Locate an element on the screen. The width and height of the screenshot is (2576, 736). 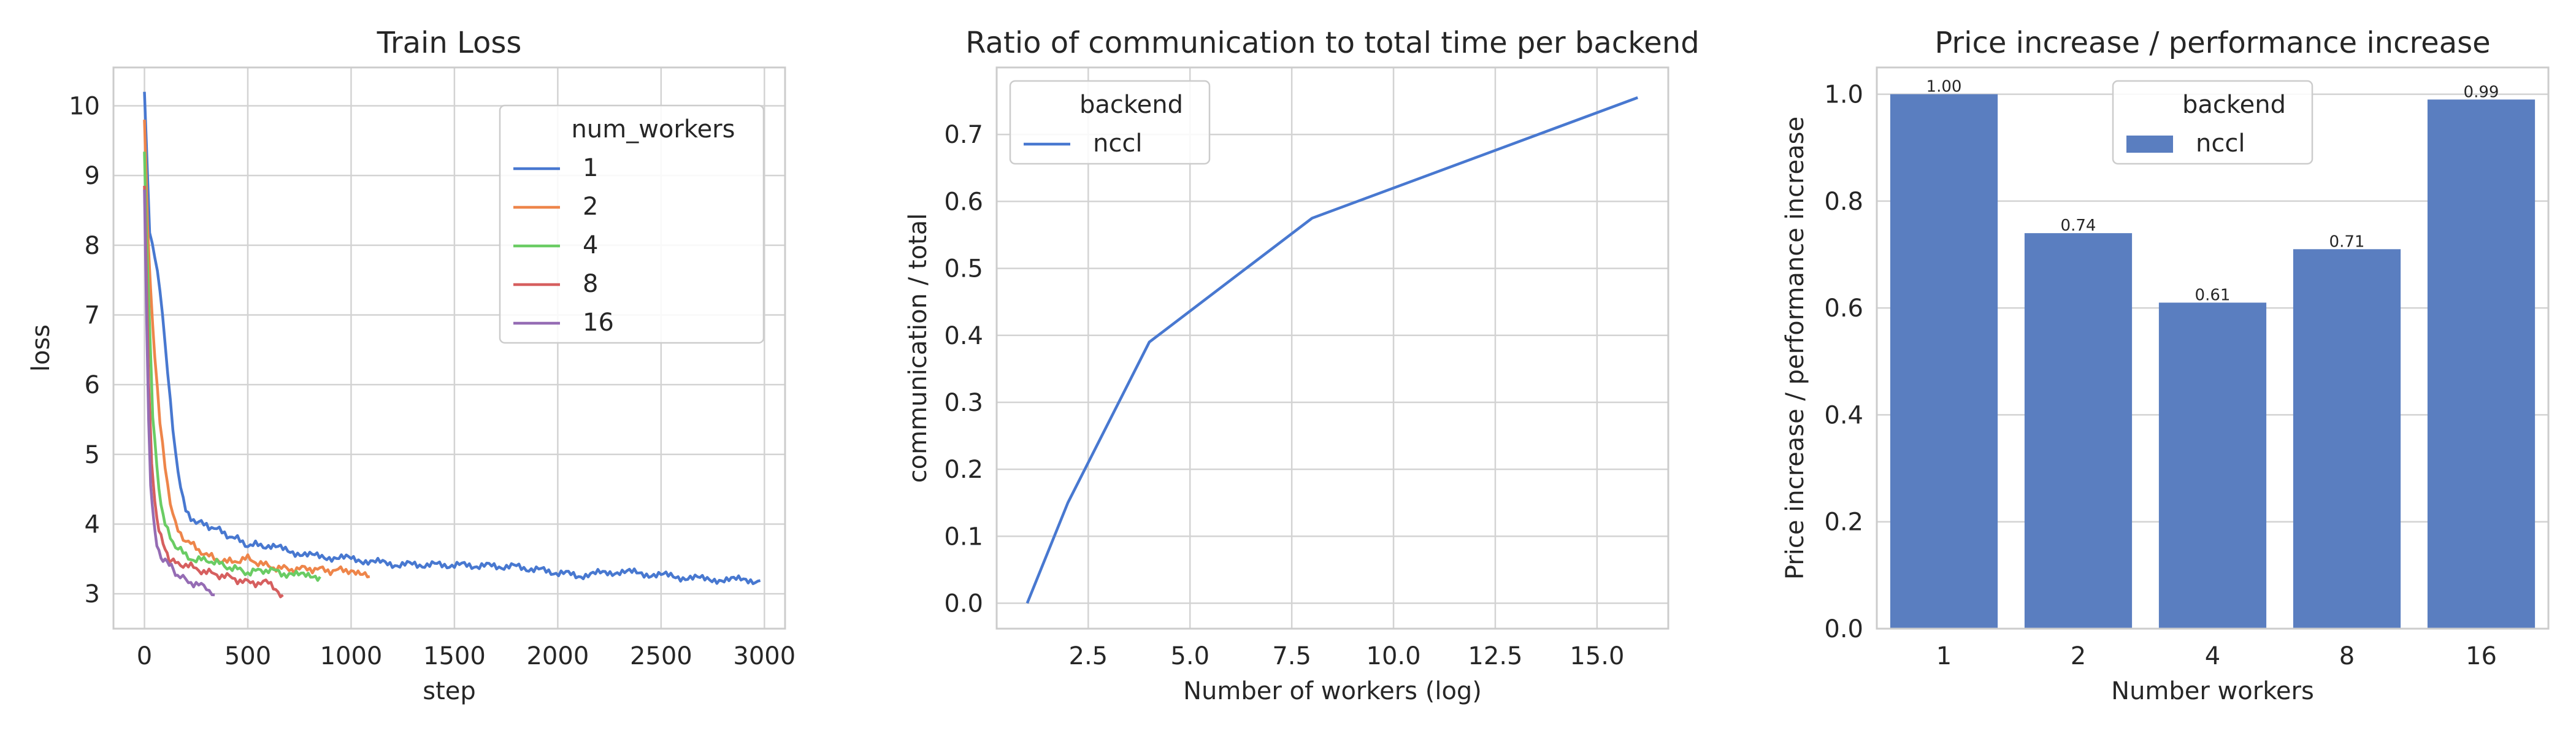
y-axis-label: loss is located at coordinates (41, 348).